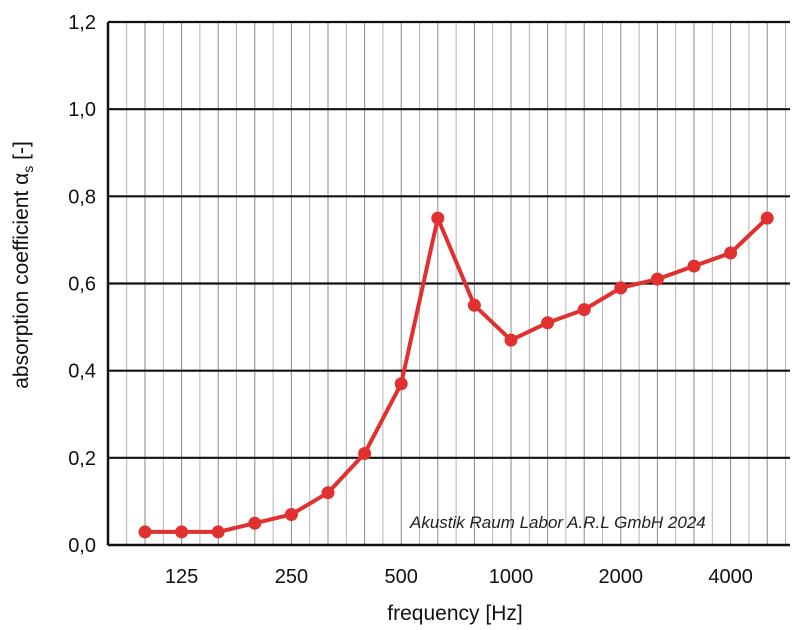  Describe the element at coordinates (21, 281) in the screenshot. I see `y-axis-title-main: absorption coefficient α` at that location.